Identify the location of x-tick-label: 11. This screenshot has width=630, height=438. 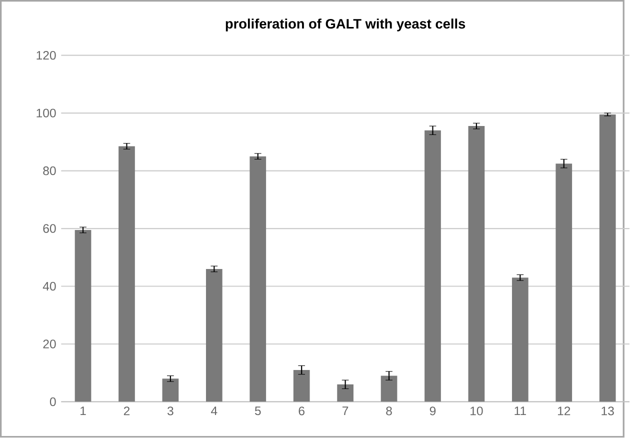
(520, 411).